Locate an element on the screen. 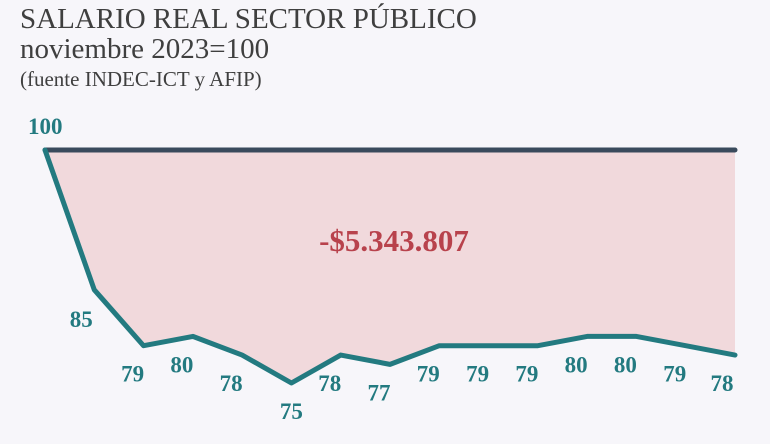  chart-title: SALARIO REAL SECTOR PÚBLICO is located at coordinates (248, 19).